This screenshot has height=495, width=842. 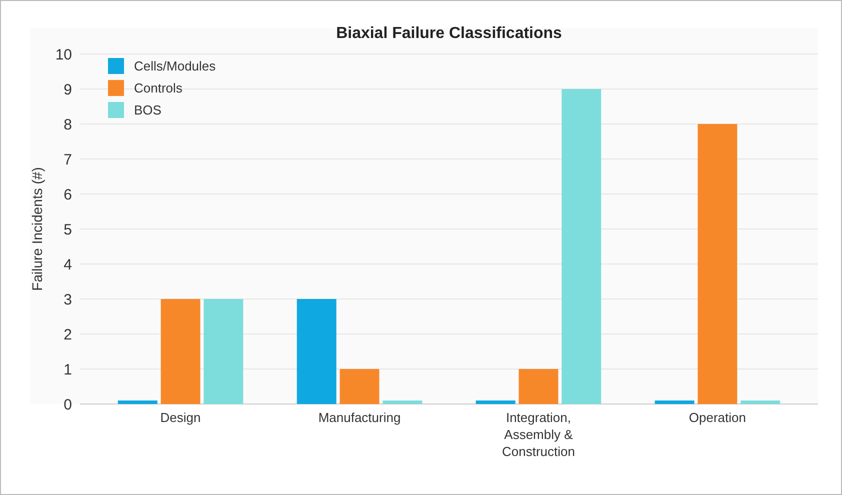 I want to click on legend-label: Cells/Modules, so click(x=175, y=66).